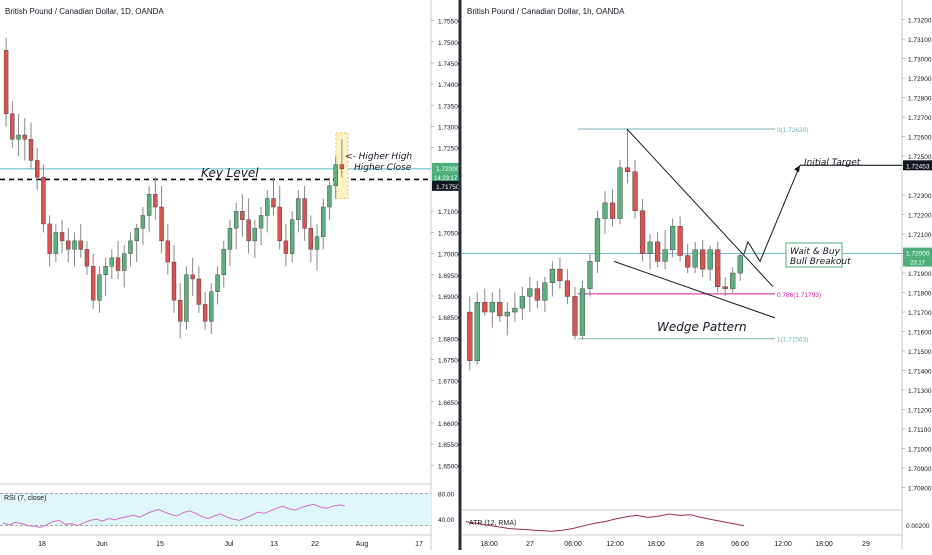 This screenshot has width=932, height=555. I want to click on price-tick-label: 1.73200, so click(920, 21).